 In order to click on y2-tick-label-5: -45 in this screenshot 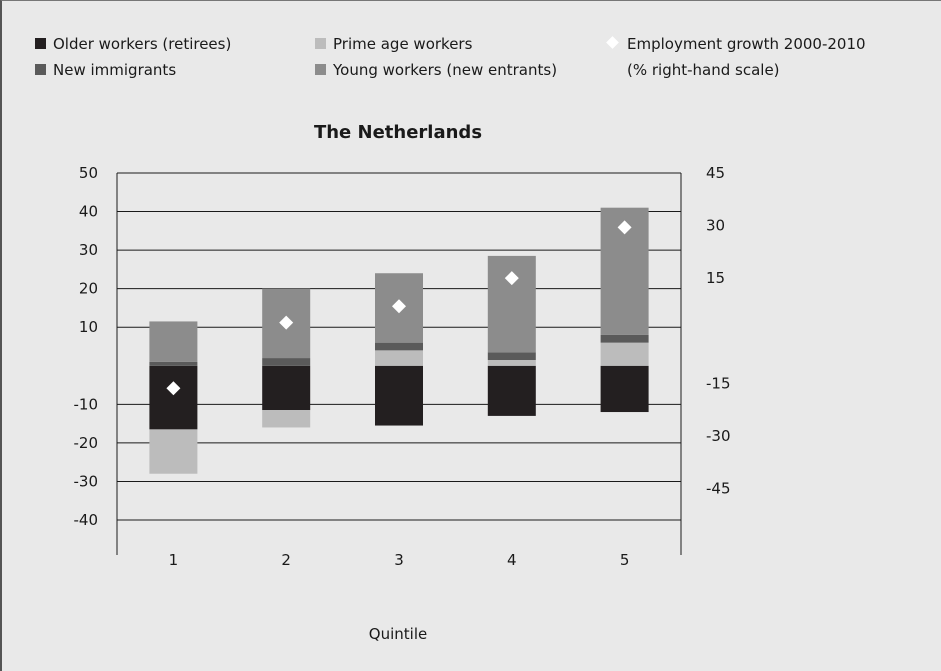, I will do `click(718, 488)`.